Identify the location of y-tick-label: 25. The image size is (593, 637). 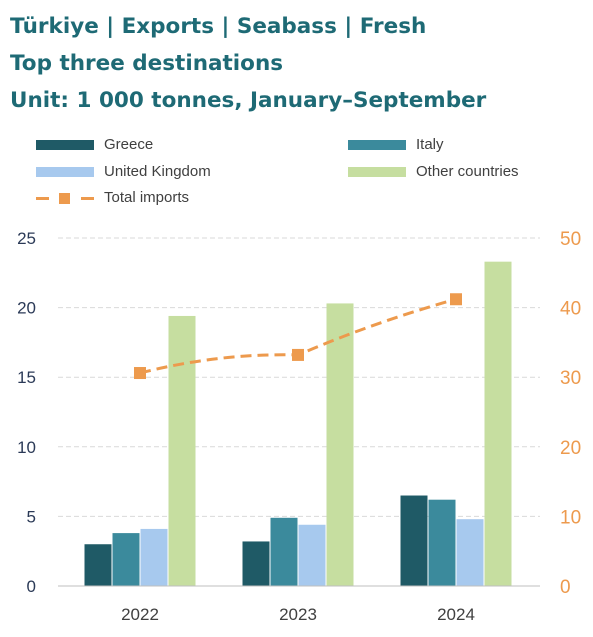
(26, 238).